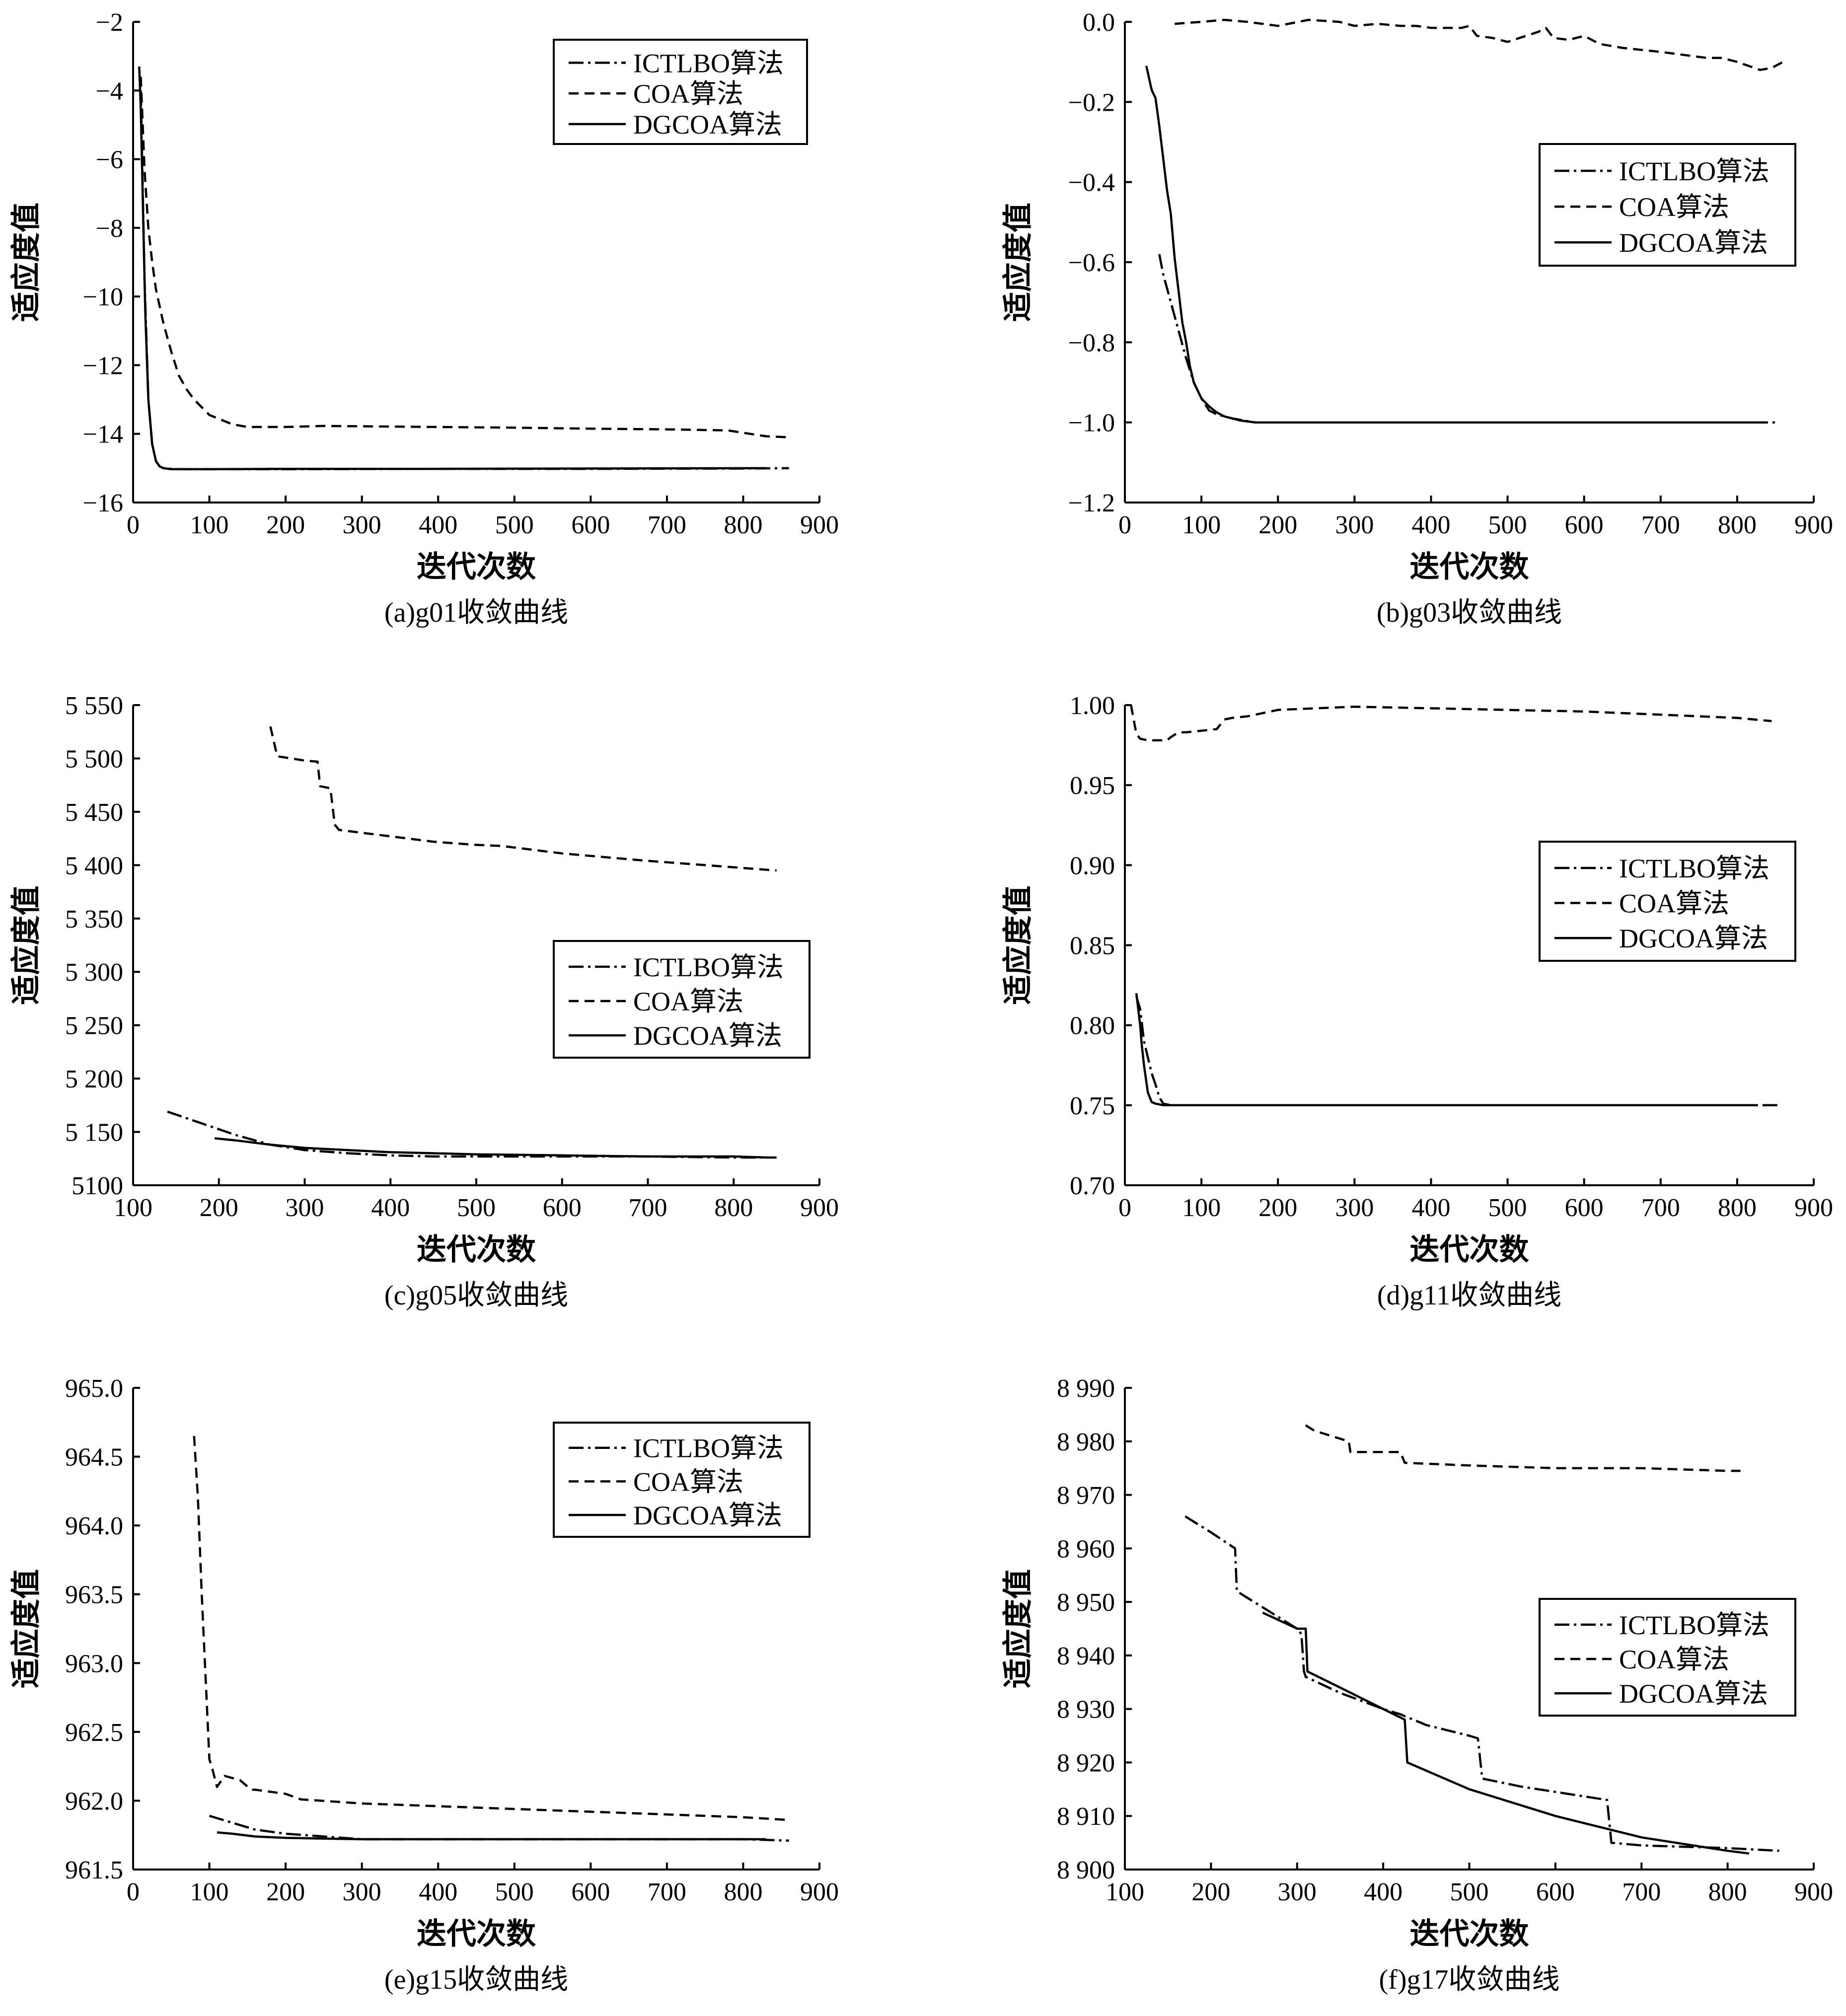  I want to click on y-tick-label: −1.2, so click(1091, 503).